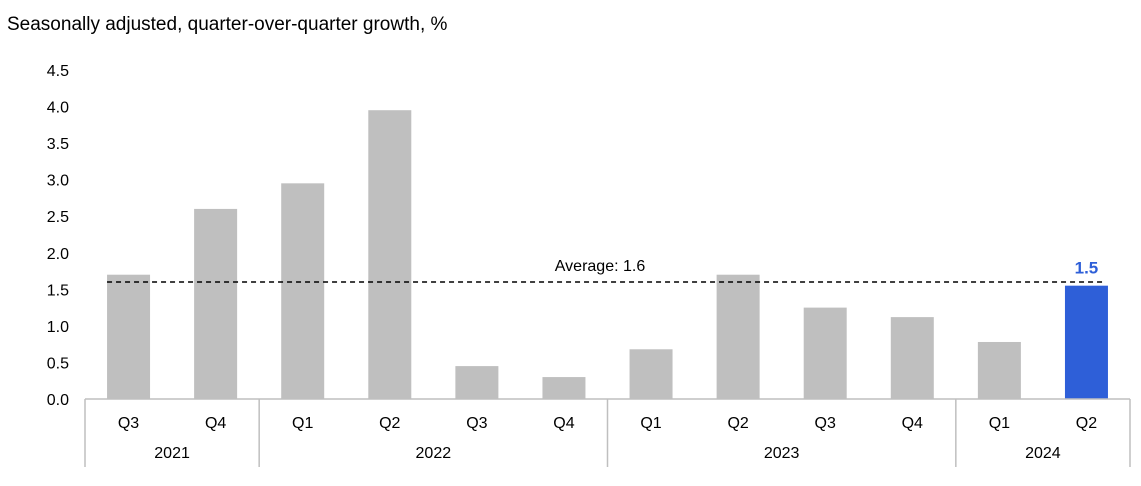 Image resolution: width=1141 pixels, height=486 pixels. What do you see at coordinates (600, 266) in the screenshot?
I see `average-label: Average: 1.6` at bounding box center [600, 266].